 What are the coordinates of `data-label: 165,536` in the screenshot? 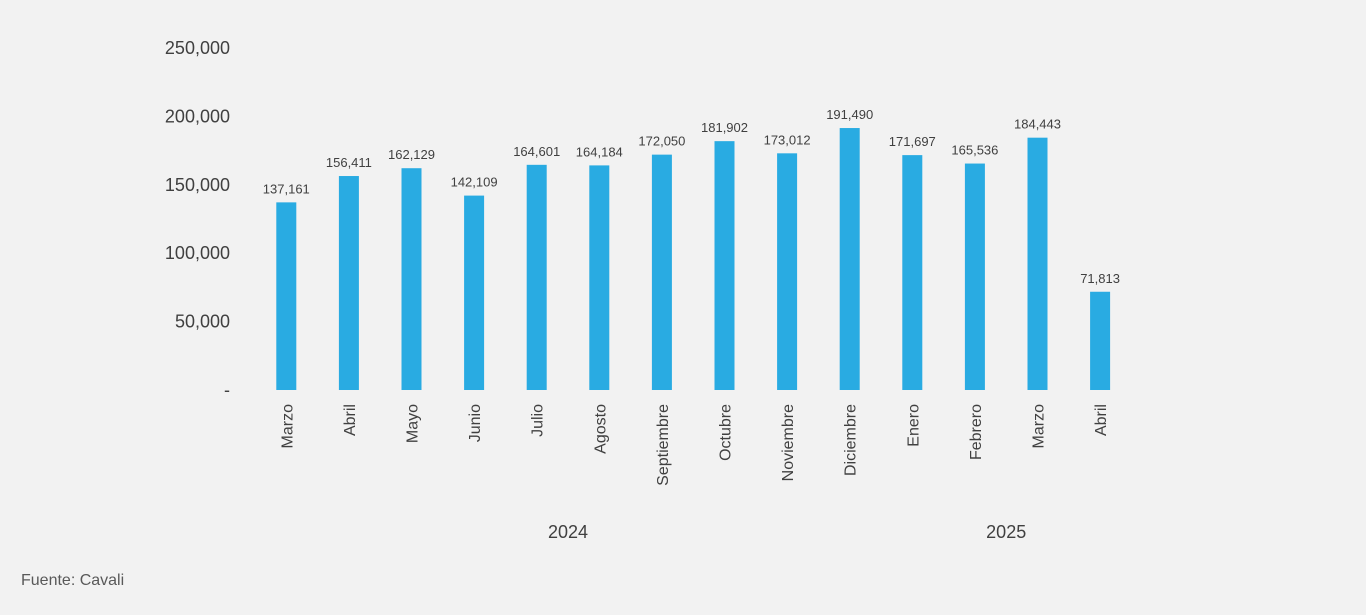 It's located at (974, 150).